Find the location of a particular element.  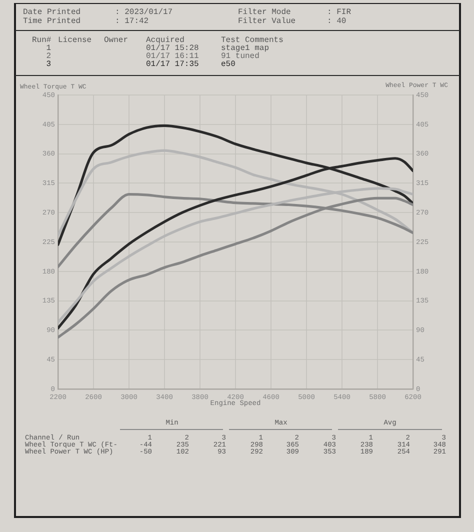

text: 91 tuned is located at coordinates (240, 57).